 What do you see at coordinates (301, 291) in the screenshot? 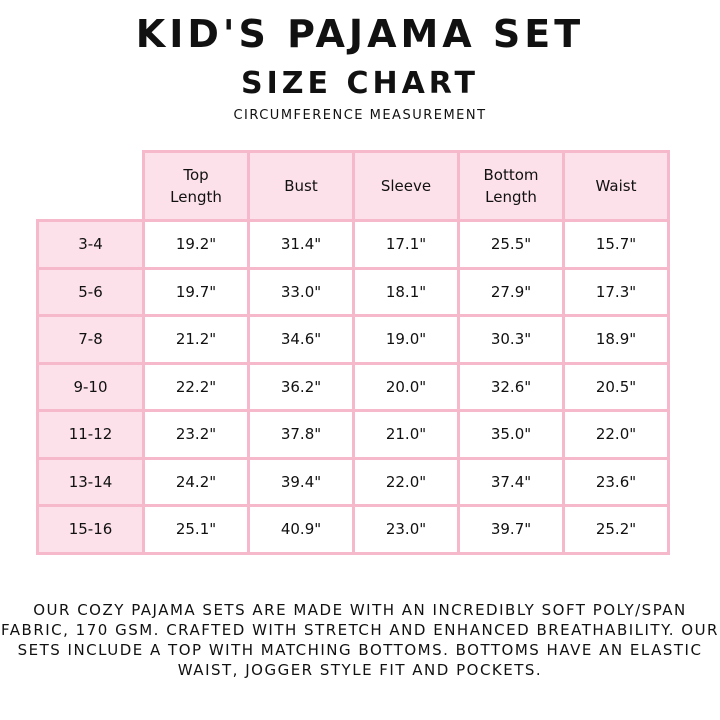
I see `measurement-cell: 33.0"` at bounding box center [301, 291].